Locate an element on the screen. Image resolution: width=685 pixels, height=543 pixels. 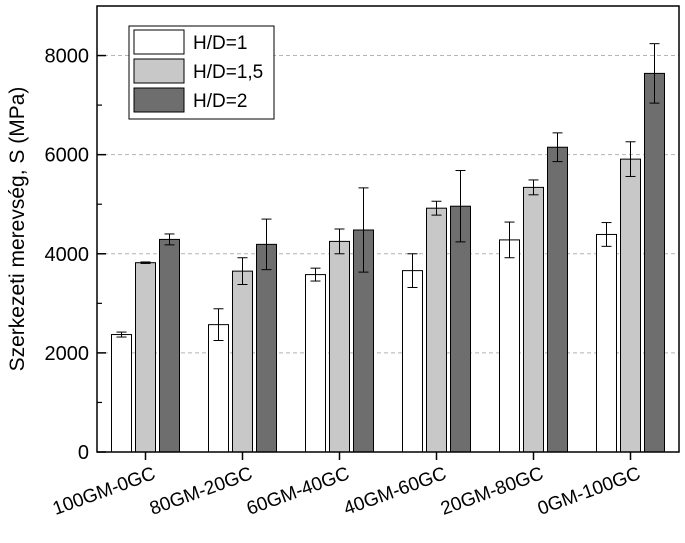
y-axis-title: Szerkezeti merevség, S (MPa) is located at coordinates (17, 229).